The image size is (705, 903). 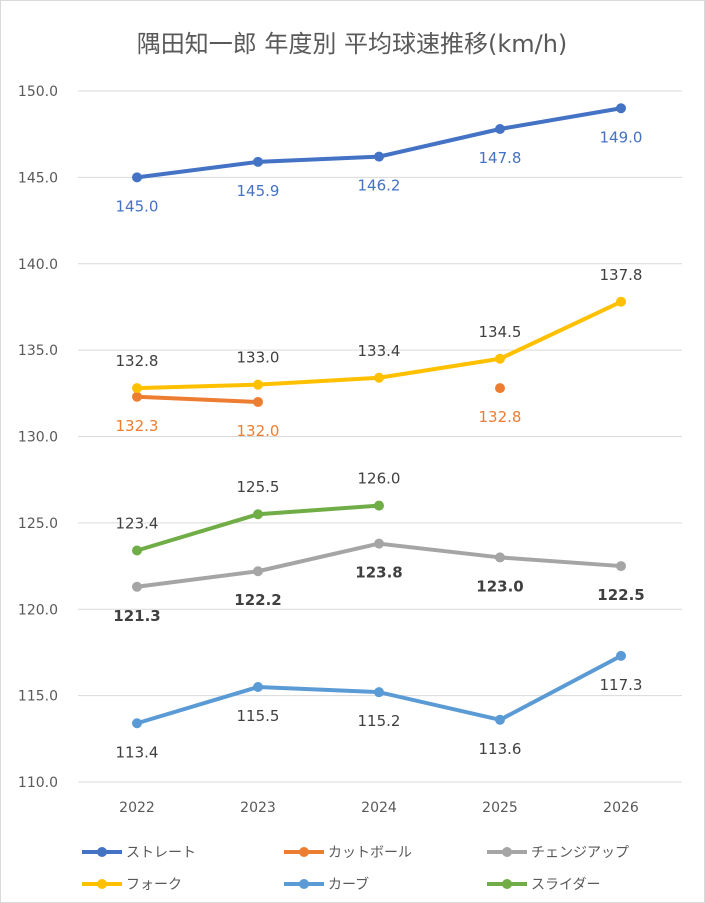 What do you see at coordinates (499, 586) in the screenshot?
I see `data-label: 123.0` at bounding box center [499, 586].